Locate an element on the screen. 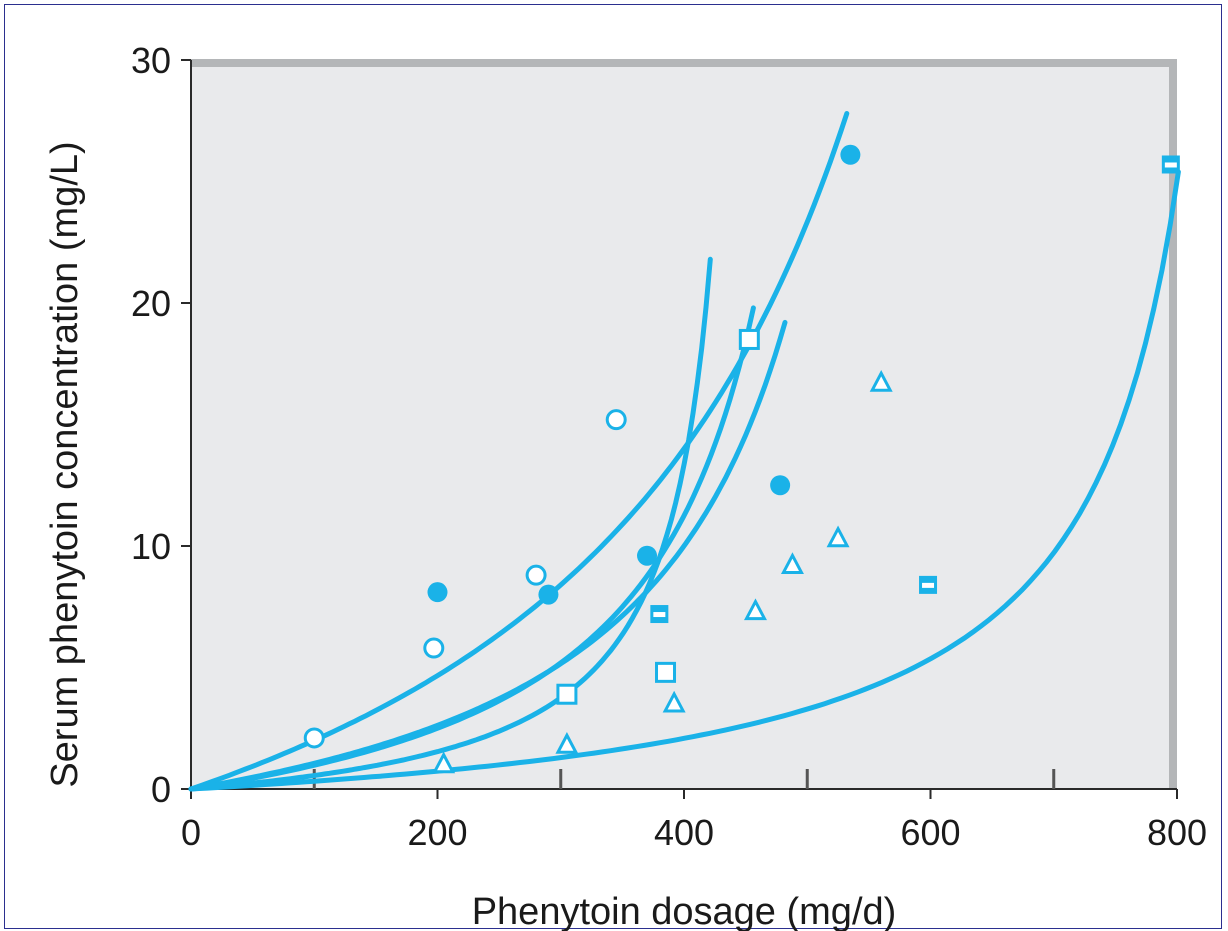  x-tick-label: 600 is located at coordinates (930, 832).